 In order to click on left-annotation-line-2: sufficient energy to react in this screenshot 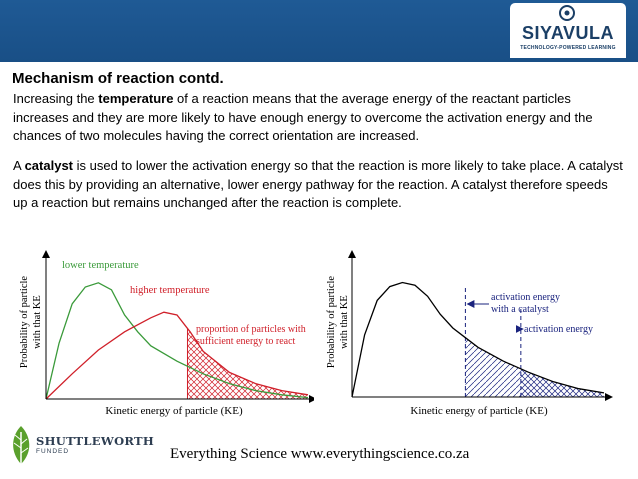, I will do `click(246, 341)`.